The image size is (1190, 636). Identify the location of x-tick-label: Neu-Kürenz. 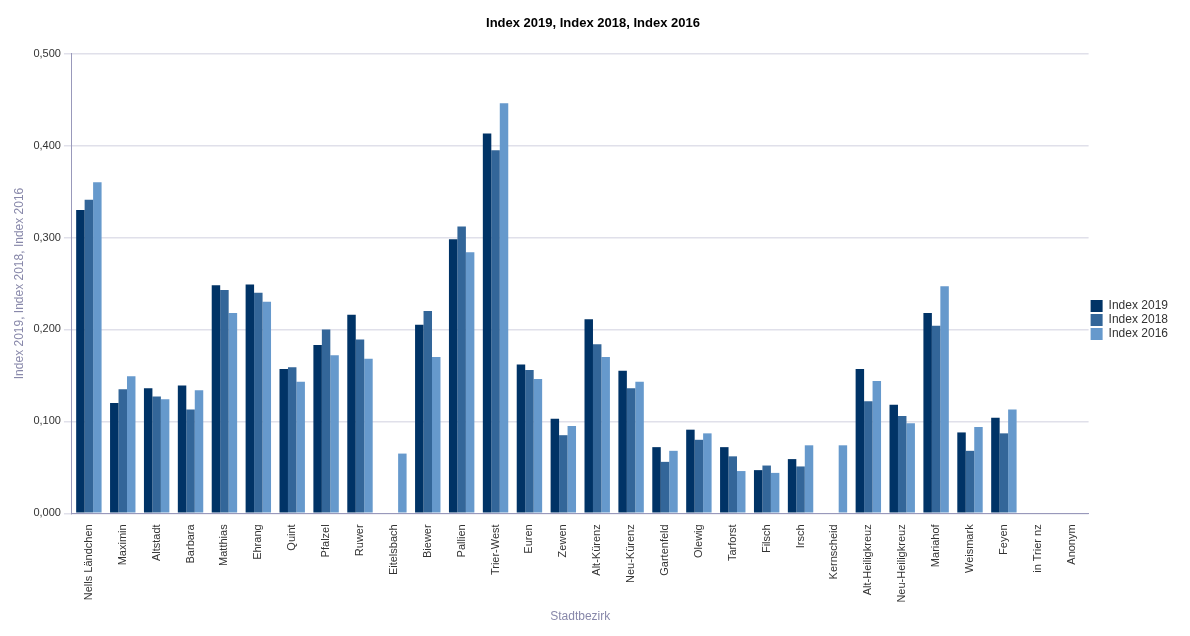
(630, 554).